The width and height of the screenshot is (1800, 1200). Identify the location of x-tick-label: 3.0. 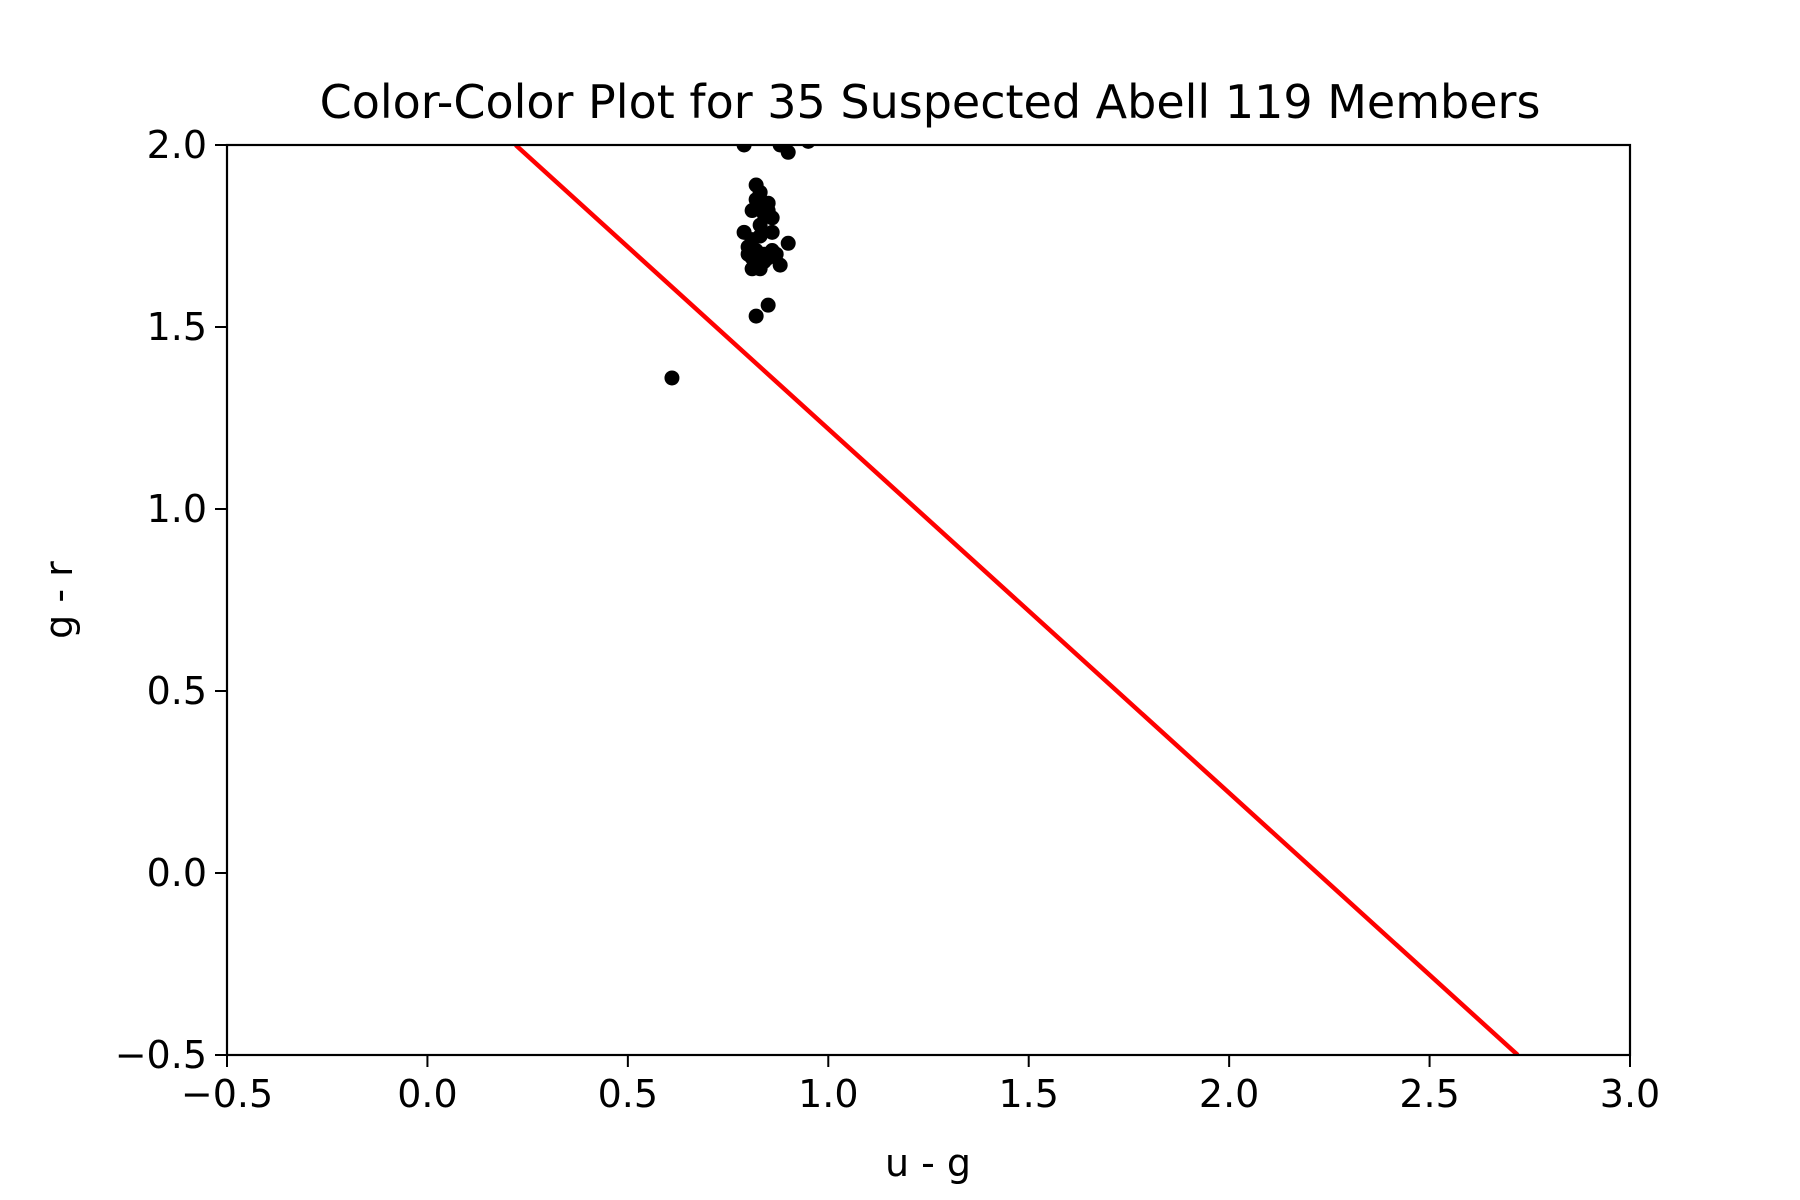
(1630, 1094).